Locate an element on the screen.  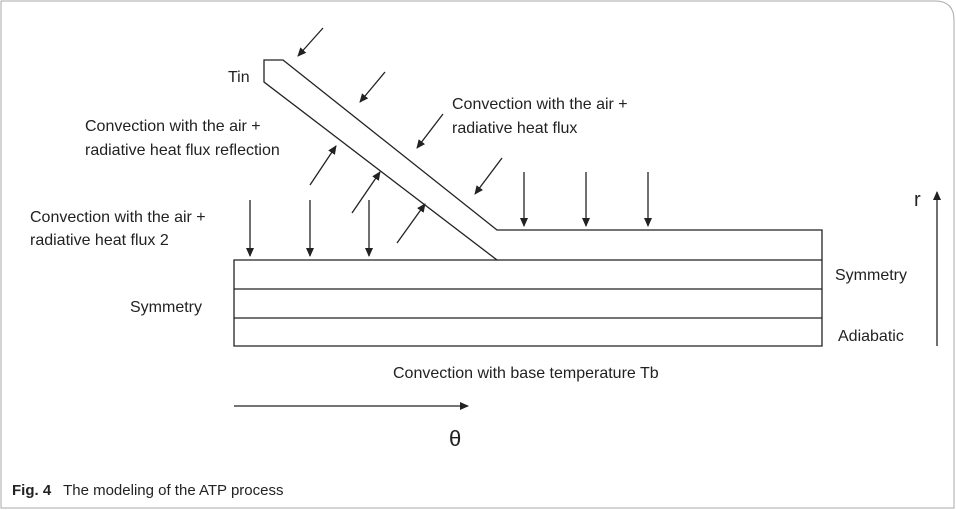
label: Convection with base temperature Tb is located at coordinates (526, 373).